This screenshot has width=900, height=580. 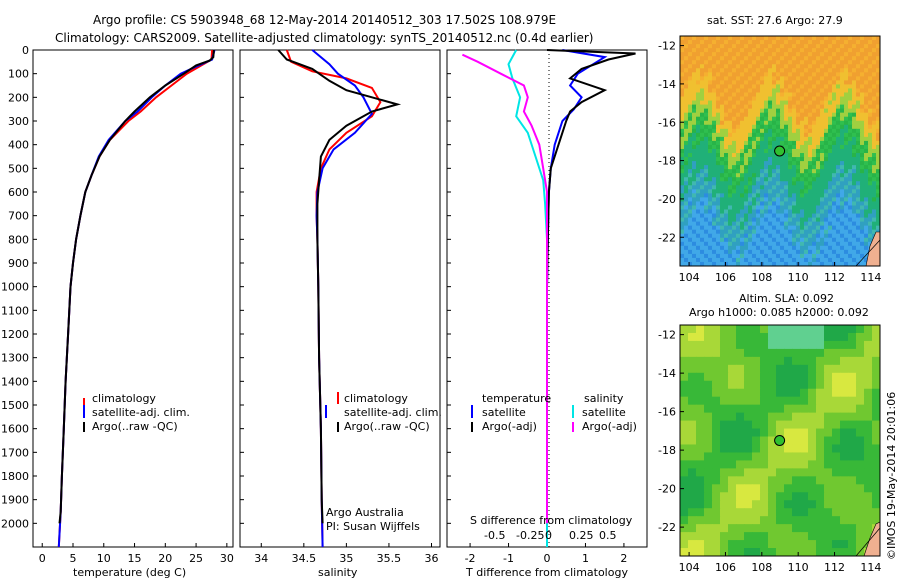 I want to click on map-y-tick-label: -20, so click(x=667, y=199).